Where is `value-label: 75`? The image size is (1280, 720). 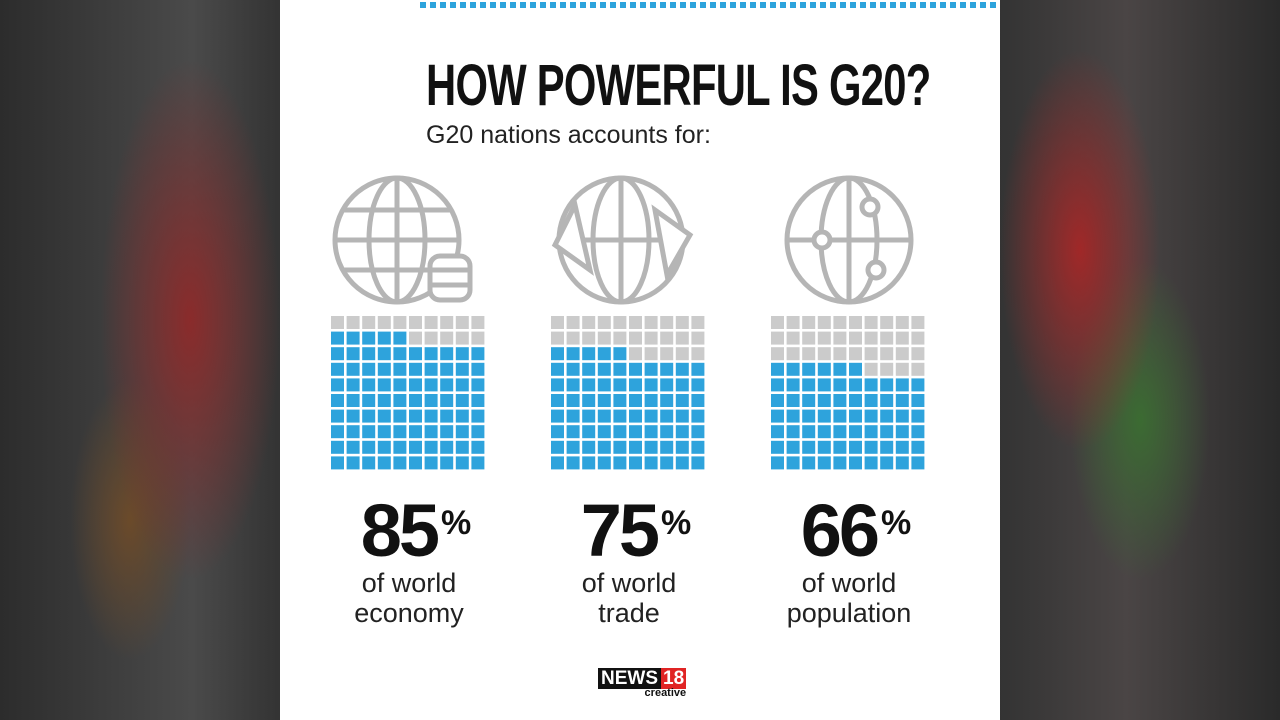
value-label: 75 is located at coordinates (620, 530).